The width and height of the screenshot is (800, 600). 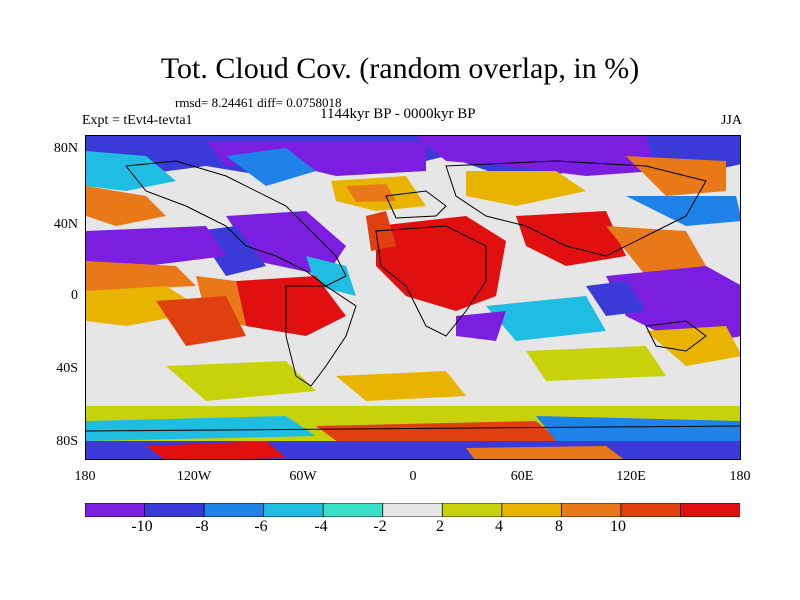 What do you see at coordinates (522, 476) in the screenshot?
I see `lon-tick-60e: 60E` at bounding box center [522, 476].